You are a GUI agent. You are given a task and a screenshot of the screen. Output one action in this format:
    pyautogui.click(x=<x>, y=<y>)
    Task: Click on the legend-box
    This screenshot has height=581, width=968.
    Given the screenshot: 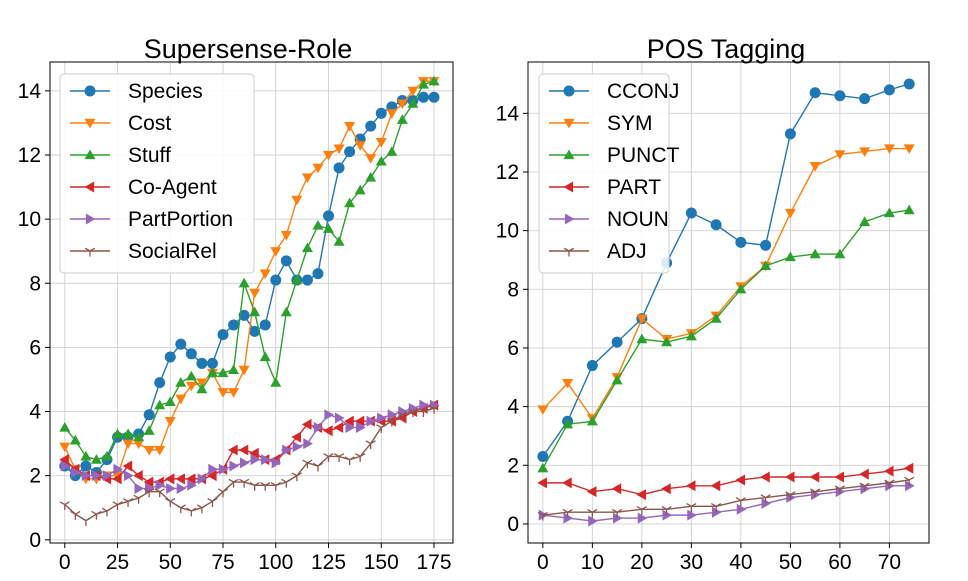 What is the action you would take?
    pyautogui.click(x=157, y=173)
    